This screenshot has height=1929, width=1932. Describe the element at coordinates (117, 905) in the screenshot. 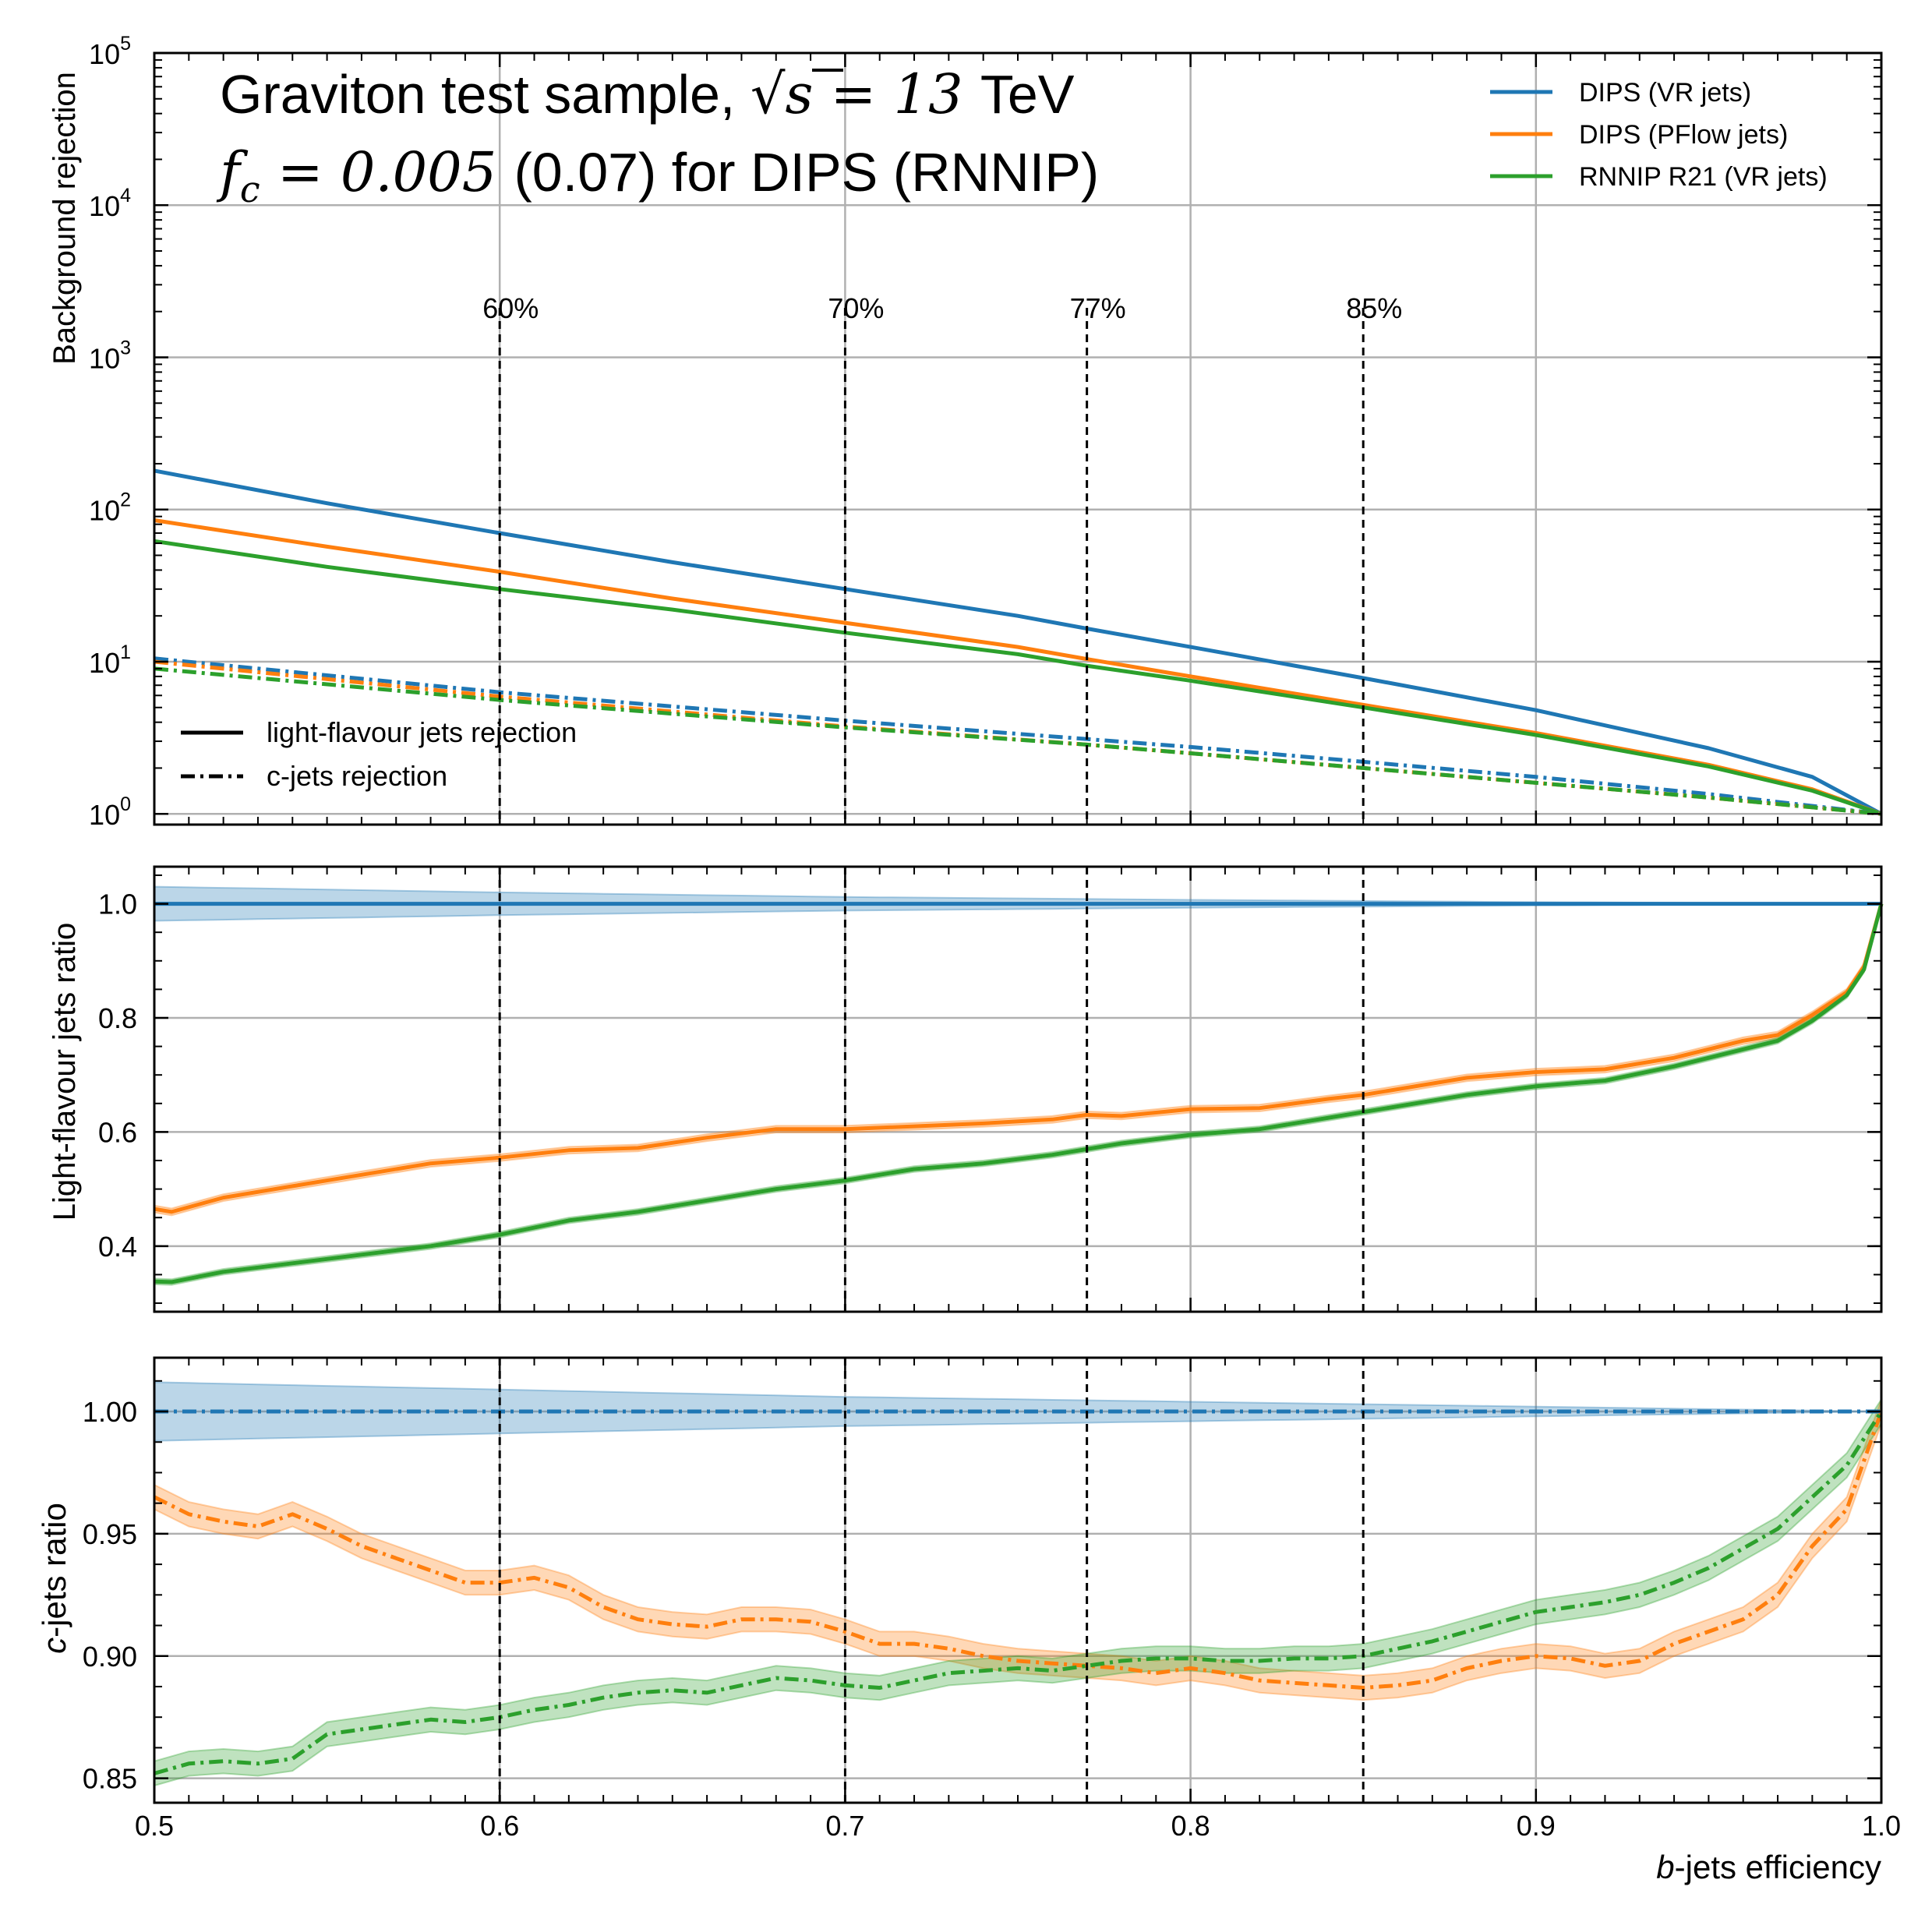

I see `y-tick-label: 1.0` at that location.